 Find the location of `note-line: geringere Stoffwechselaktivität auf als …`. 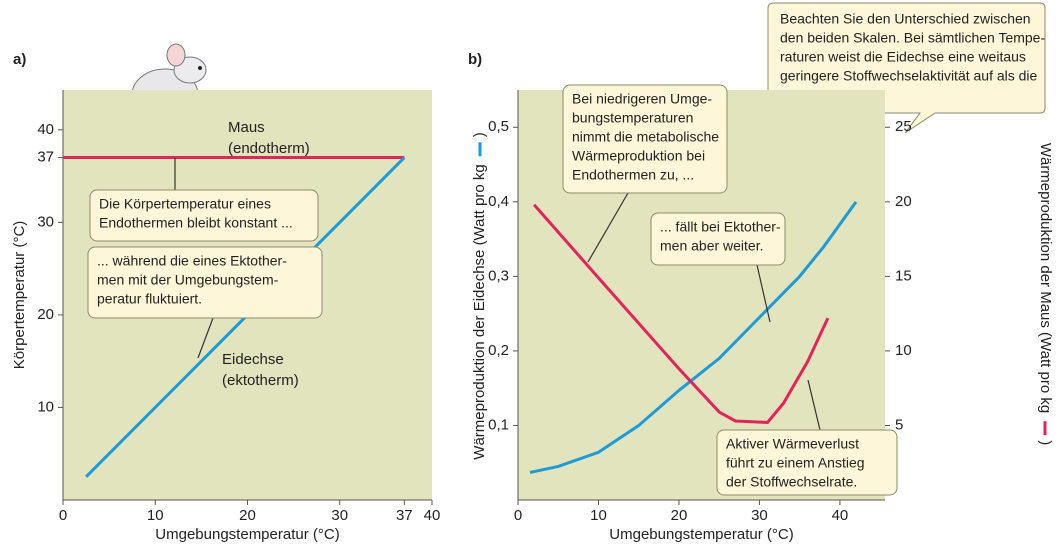

note-line: geringere Stoffwechselaktivität auf als … is located at coordinates (909, 76).